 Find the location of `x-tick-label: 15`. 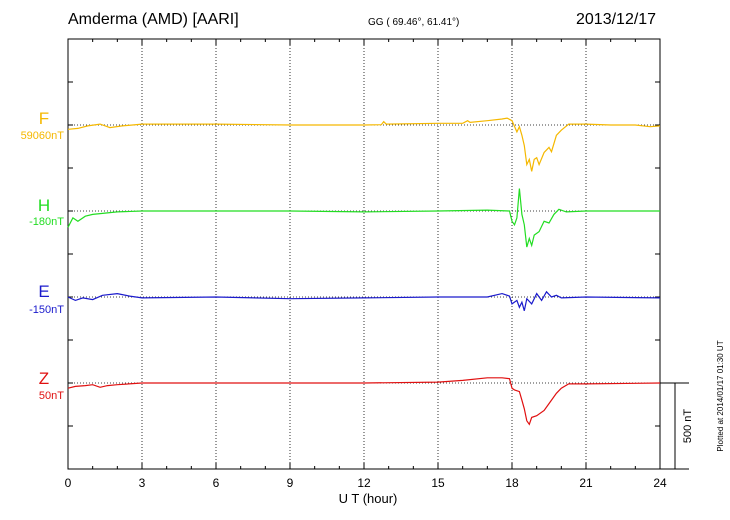

x-tick-label: 15 is located at coordinates (438, 483).